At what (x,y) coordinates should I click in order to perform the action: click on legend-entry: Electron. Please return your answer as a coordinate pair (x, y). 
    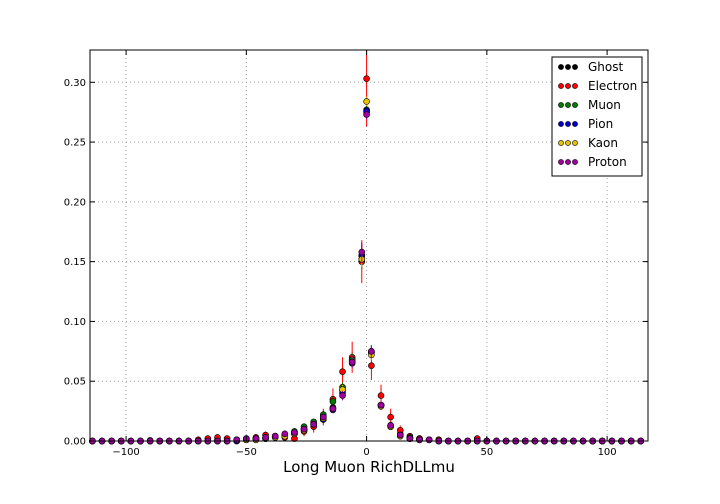
    Looking at the image, I should click on (597, 86).